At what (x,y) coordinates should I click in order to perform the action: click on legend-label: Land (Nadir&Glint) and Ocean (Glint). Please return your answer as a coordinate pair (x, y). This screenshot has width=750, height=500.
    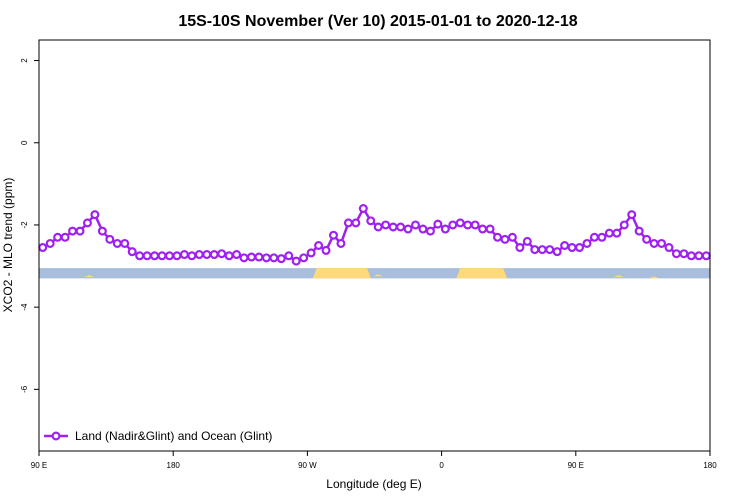
    Looking at the image, I should click on (173, 436).